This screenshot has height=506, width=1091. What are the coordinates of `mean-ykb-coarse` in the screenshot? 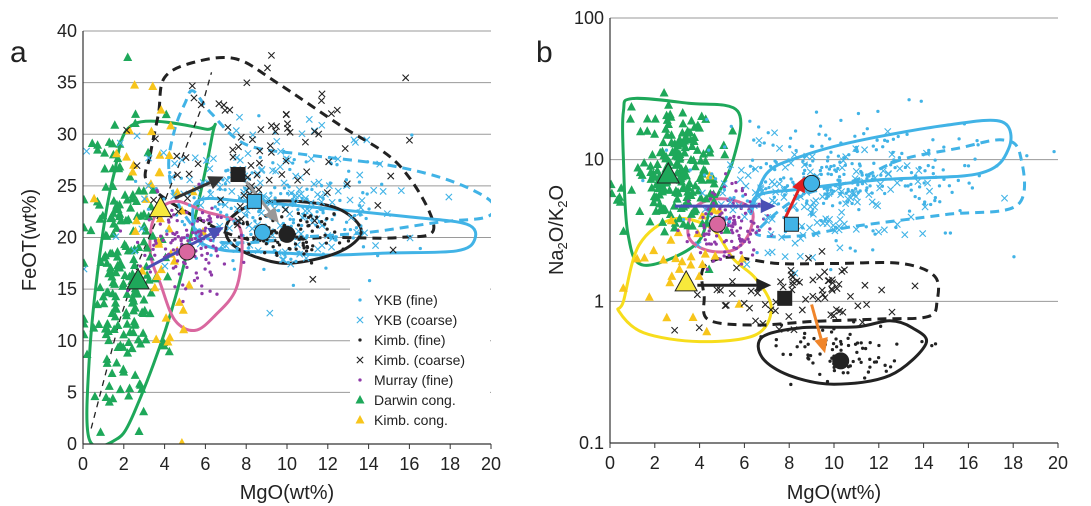 It's located at (791, 224).